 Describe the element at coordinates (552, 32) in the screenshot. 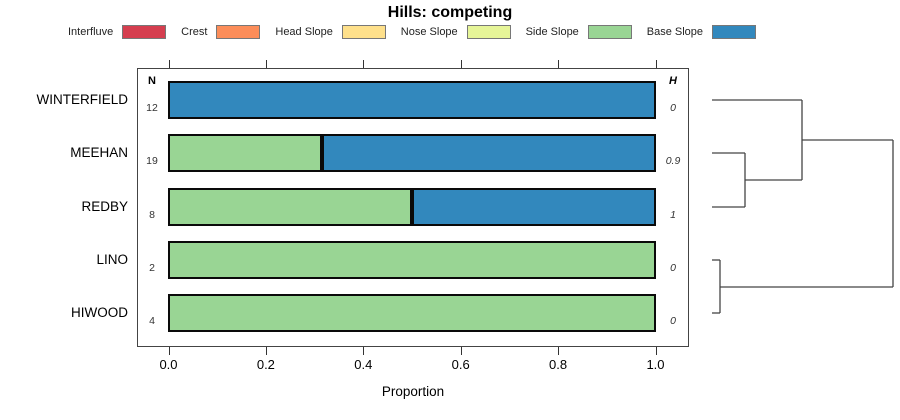

I see `legend-label: Side Slope` at that location.